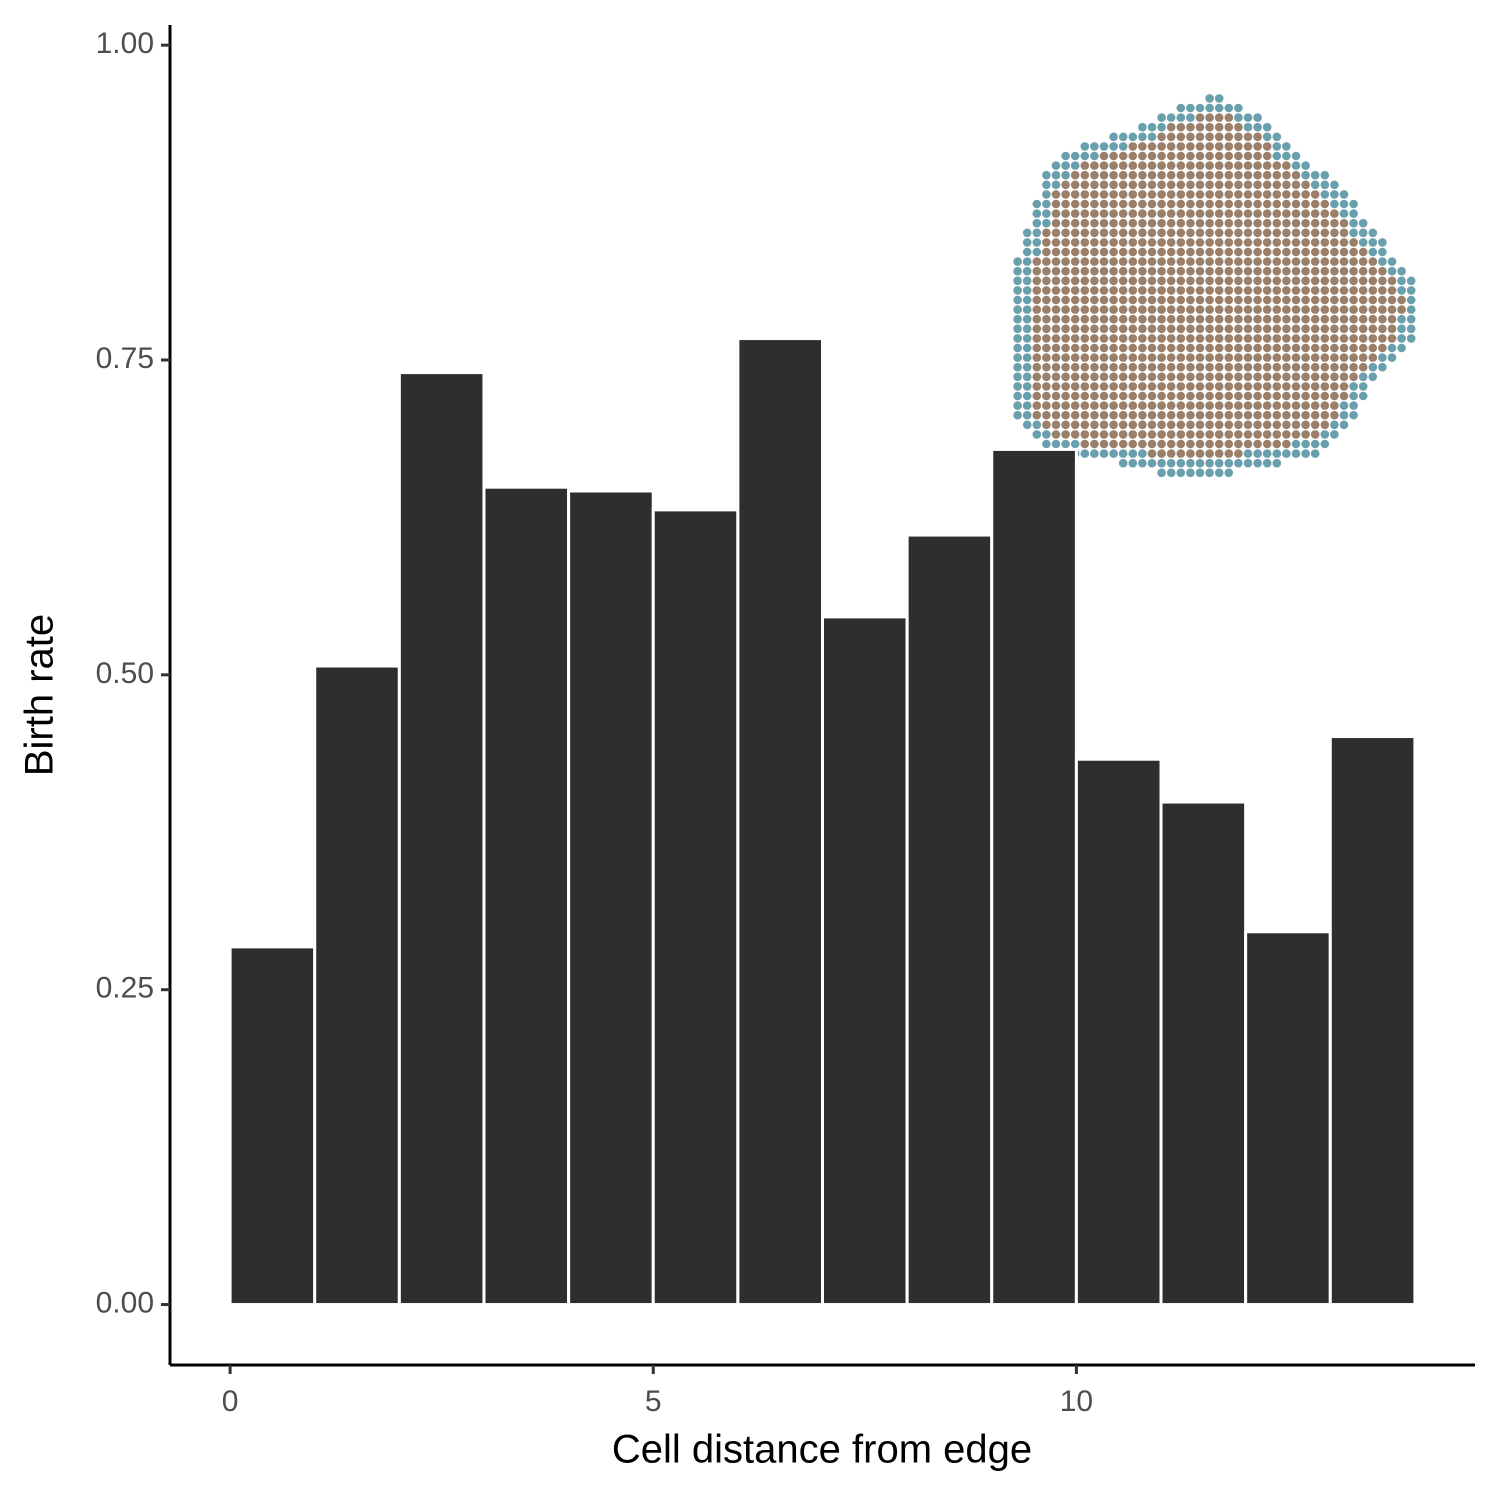 This screenshot has height=1500, width=1500. I want to click on x-axis-title: Cell distance from edge, so click(822, 1450).